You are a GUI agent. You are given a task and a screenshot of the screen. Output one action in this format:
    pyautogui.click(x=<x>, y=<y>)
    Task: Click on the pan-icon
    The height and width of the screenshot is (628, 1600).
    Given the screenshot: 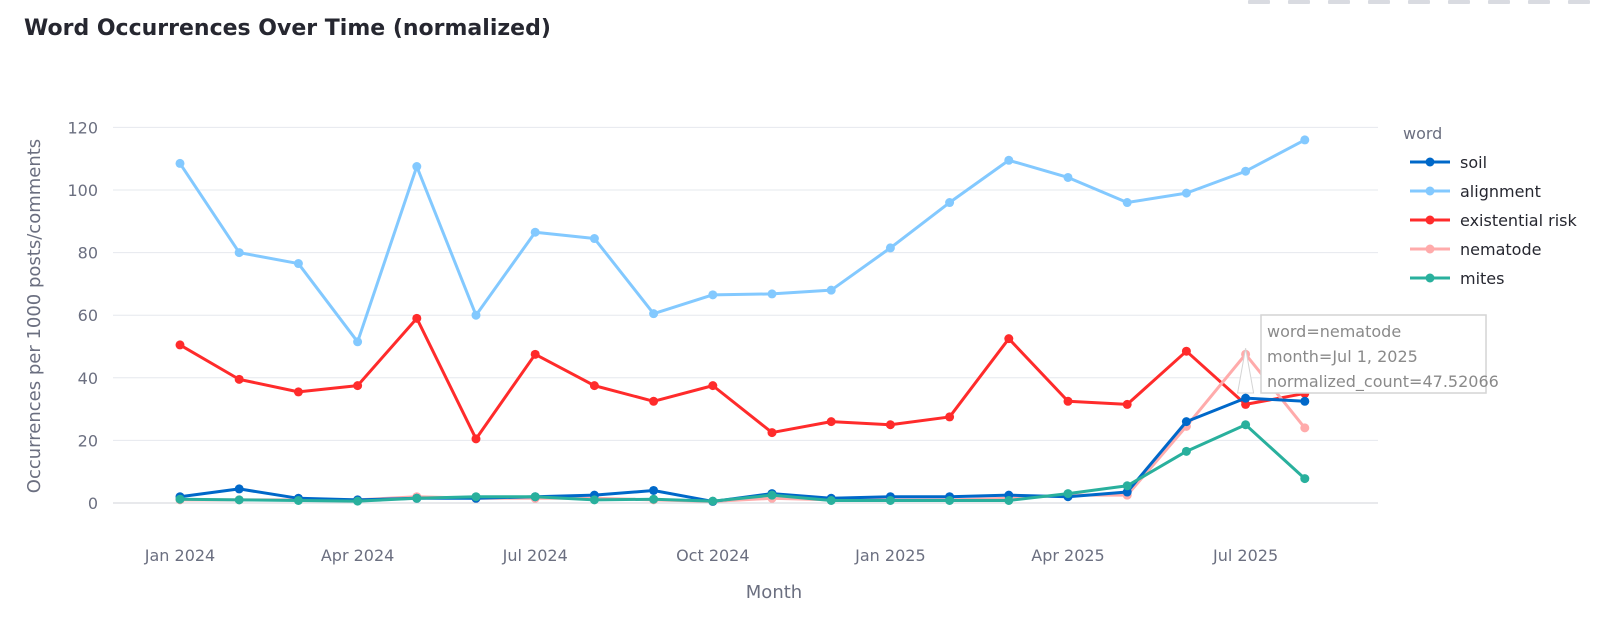 What is the action you would take?
    pyautogui.click(x=1339, y=2)
    